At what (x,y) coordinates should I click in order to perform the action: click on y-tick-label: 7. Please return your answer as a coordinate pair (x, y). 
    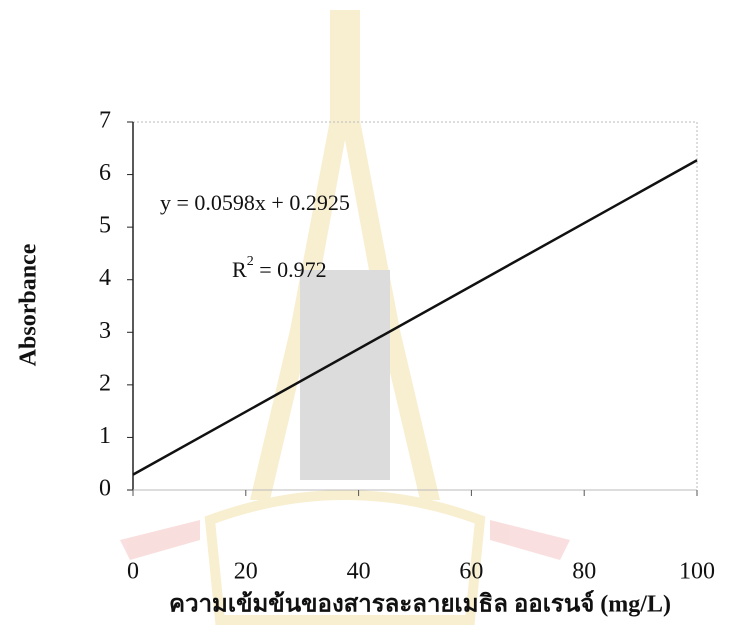
    Looking at the image, I should click on (105, 121).